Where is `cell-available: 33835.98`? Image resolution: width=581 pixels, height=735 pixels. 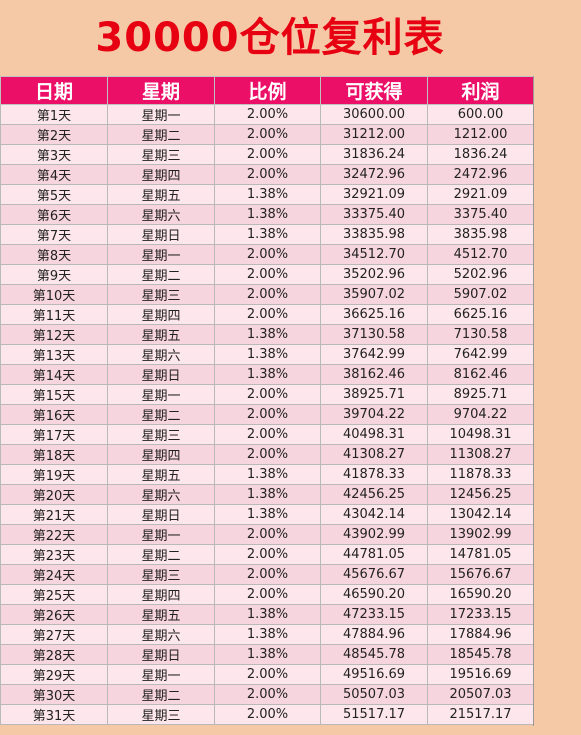
cell-available: 33835.98 is located at coordinates (374, 234).